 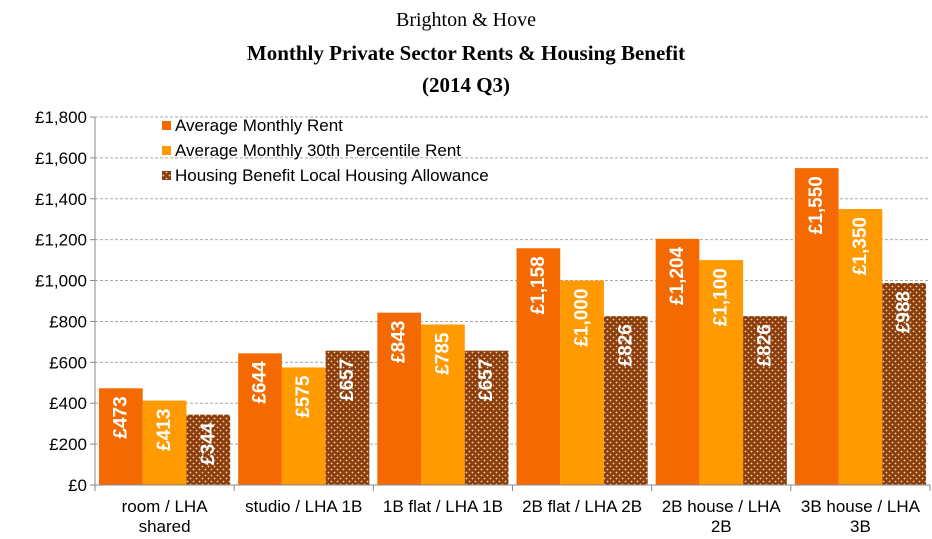 What do you see at coordinates (721, 297) in the screenshot?
I see `data-label: £1,100` at bounding box center [721, 297].